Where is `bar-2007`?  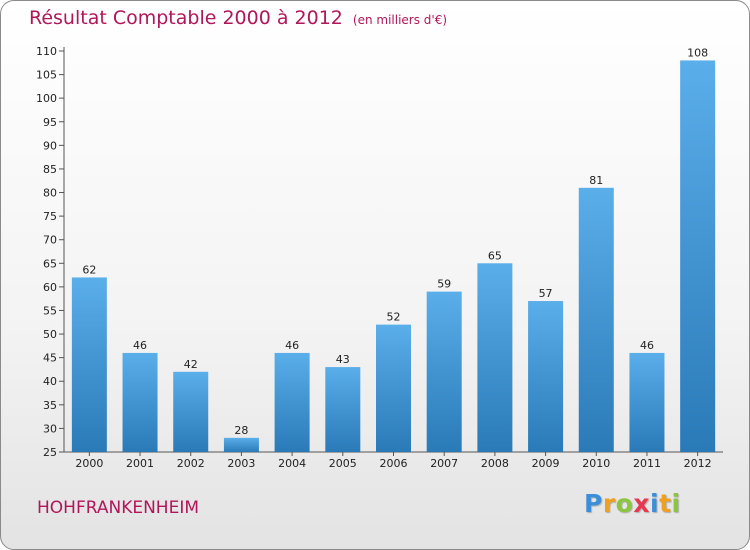
bar-2007 is located at coordinates (444, 371).